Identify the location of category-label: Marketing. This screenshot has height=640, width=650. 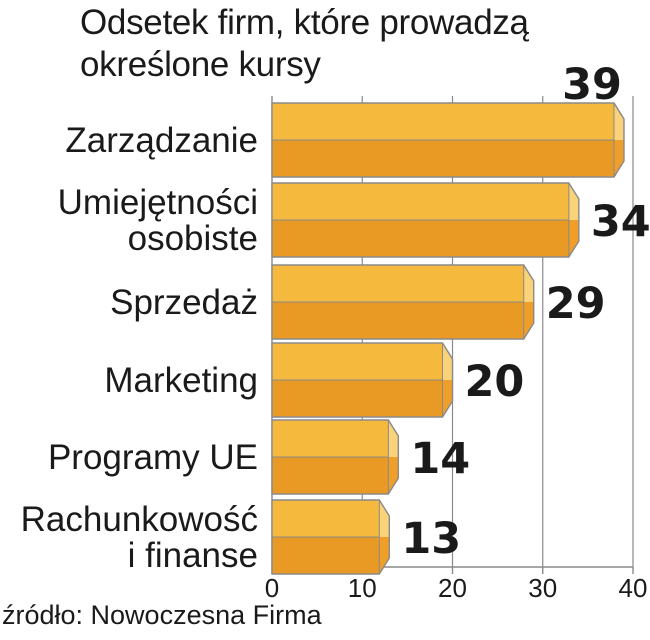
(181, 380).